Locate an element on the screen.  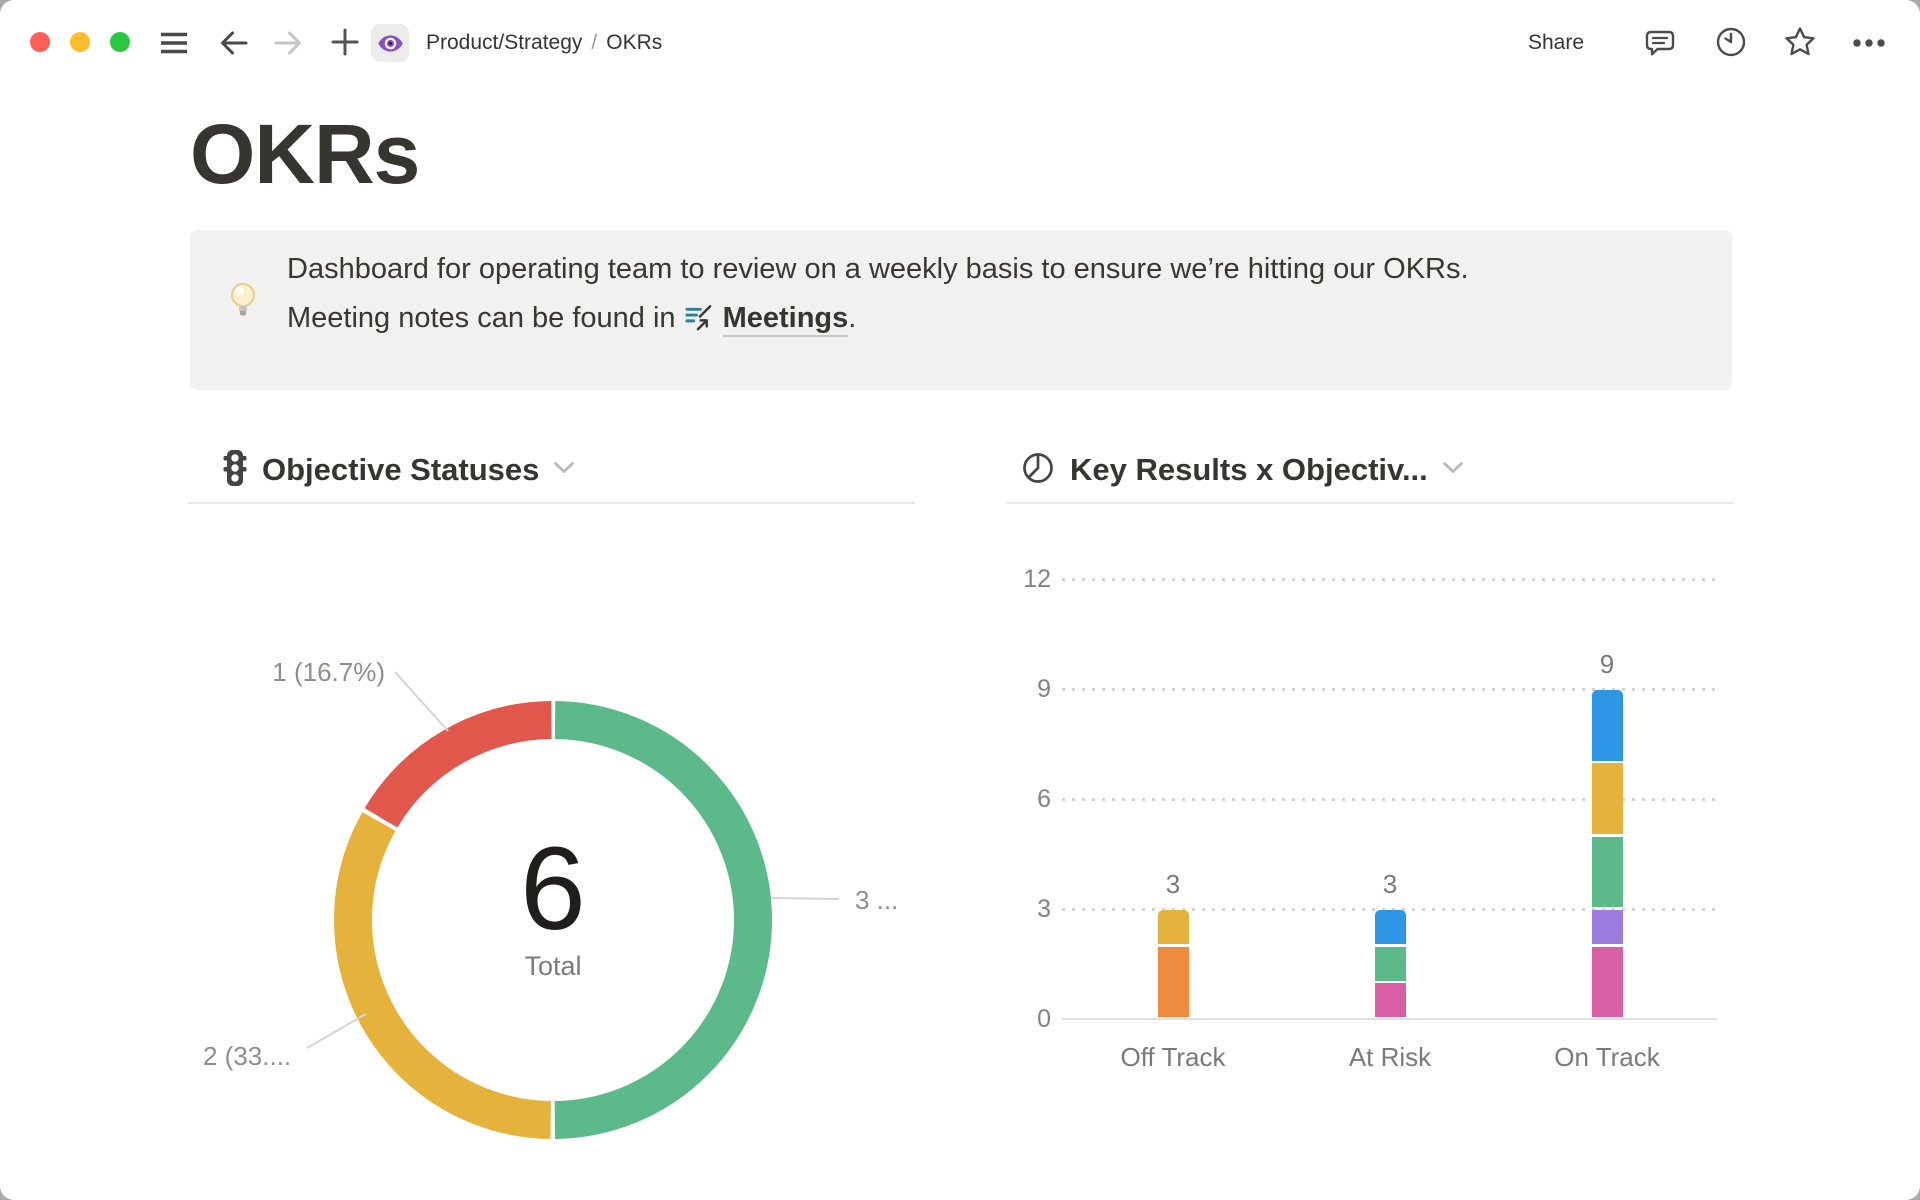
objective-statuses-chart-header: Objective Statuses is located at coordinates (398, 470).